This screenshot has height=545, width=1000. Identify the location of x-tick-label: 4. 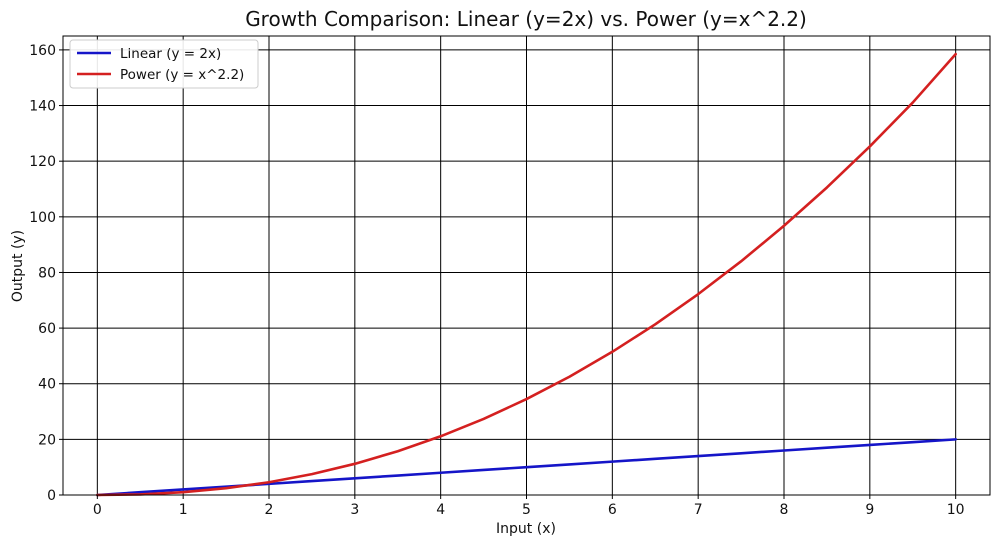
(440, 510).